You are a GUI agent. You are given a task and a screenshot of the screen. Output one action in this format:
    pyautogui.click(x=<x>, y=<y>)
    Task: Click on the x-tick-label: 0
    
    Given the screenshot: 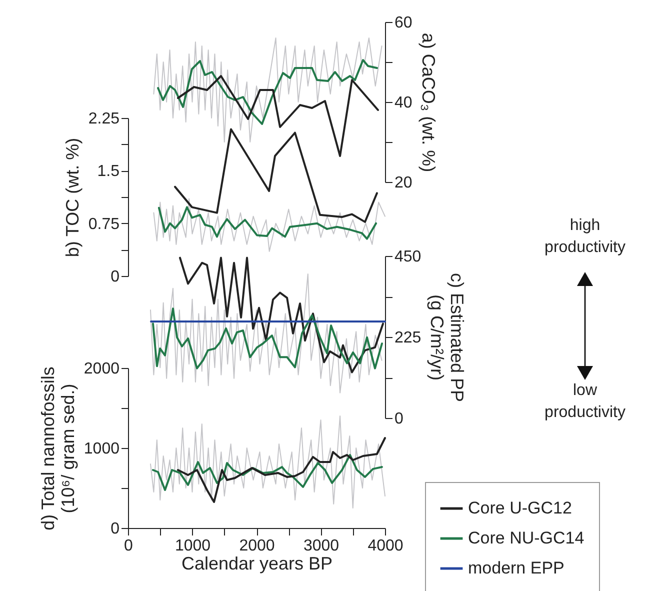 What is the action you would take?
    pyautogui.click(x=129, y=546)
    